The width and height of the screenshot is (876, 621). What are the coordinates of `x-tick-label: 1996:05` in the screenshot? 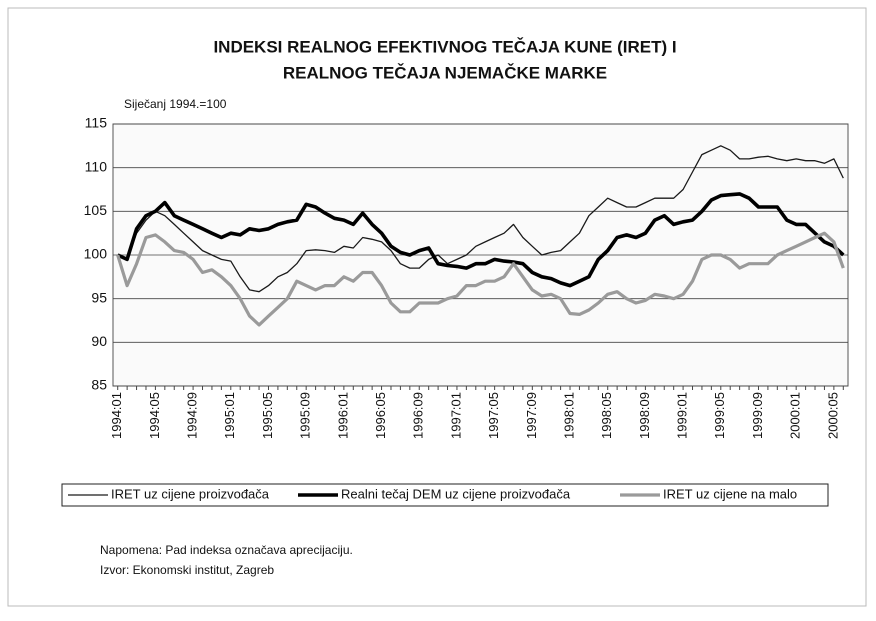 It's located at (380, 415).